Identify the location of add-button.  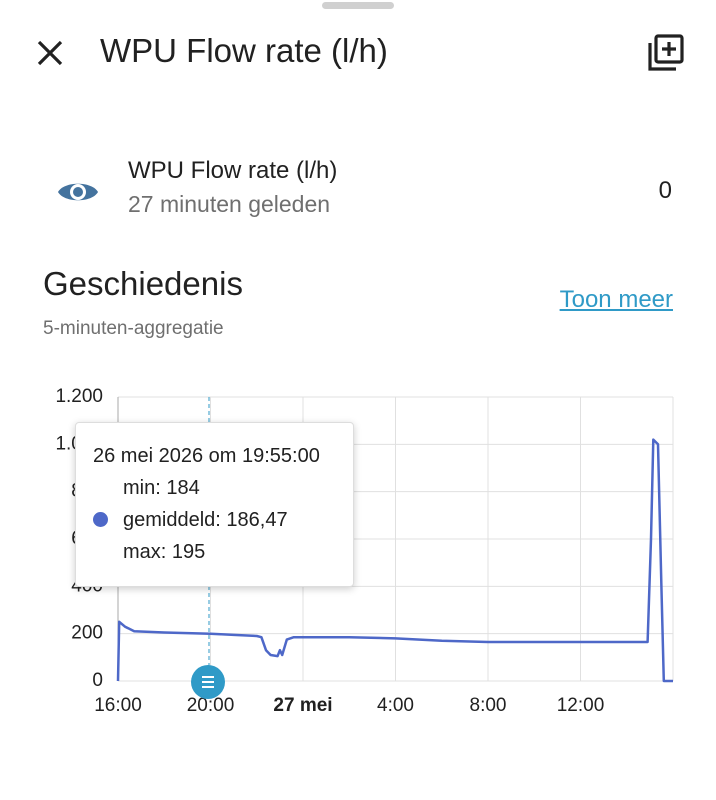
(666, 53).